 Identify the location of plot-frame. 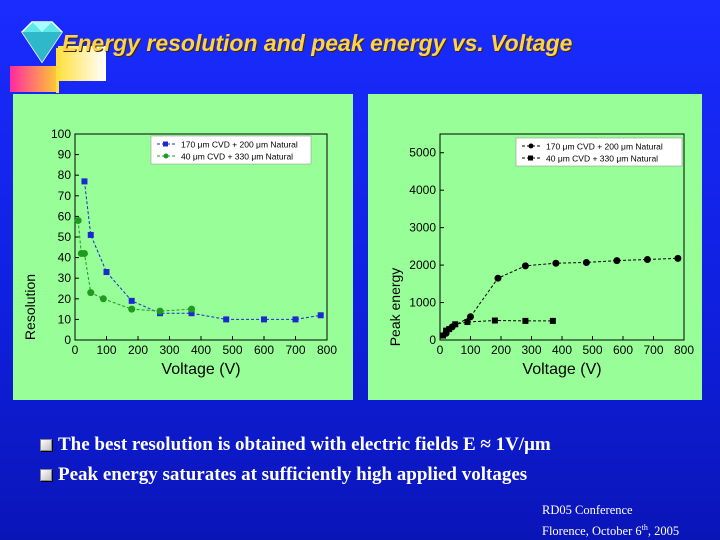
(201, 237).